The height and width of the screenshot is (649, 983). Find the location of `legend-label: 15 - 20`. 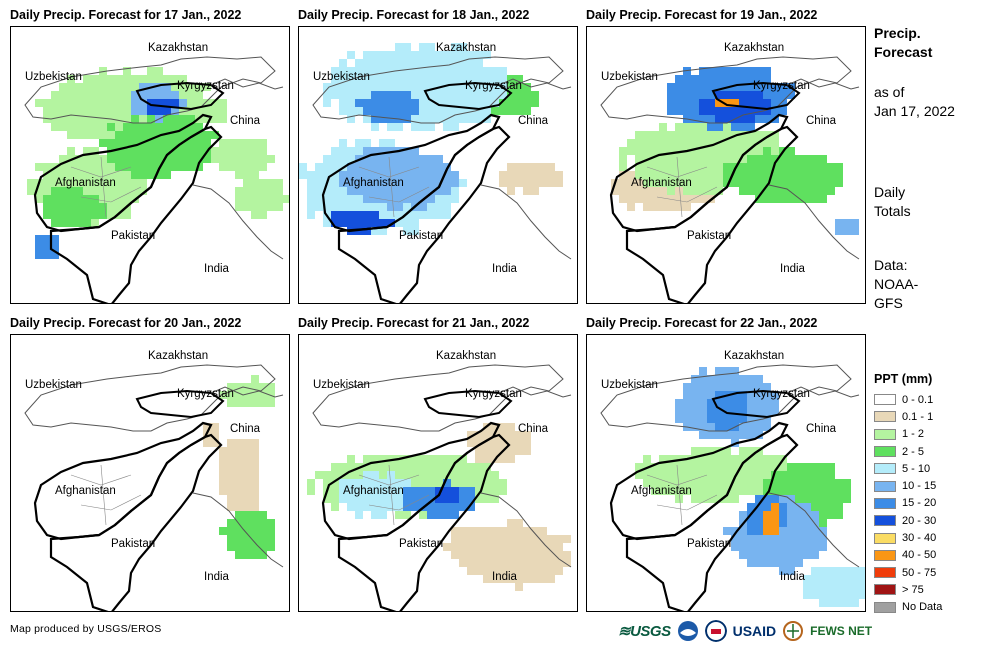

legend-label: 15 - 20 is located at coordinates (919, 503).